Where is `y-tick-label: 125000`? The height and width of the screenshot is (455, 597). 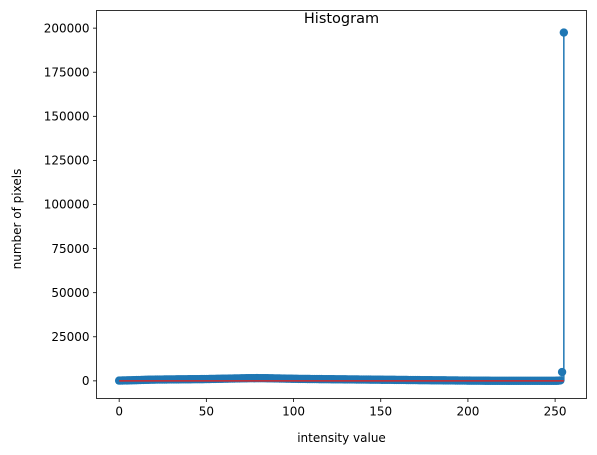 y-tick-label: 125000 is located at coordinates (67, 161).